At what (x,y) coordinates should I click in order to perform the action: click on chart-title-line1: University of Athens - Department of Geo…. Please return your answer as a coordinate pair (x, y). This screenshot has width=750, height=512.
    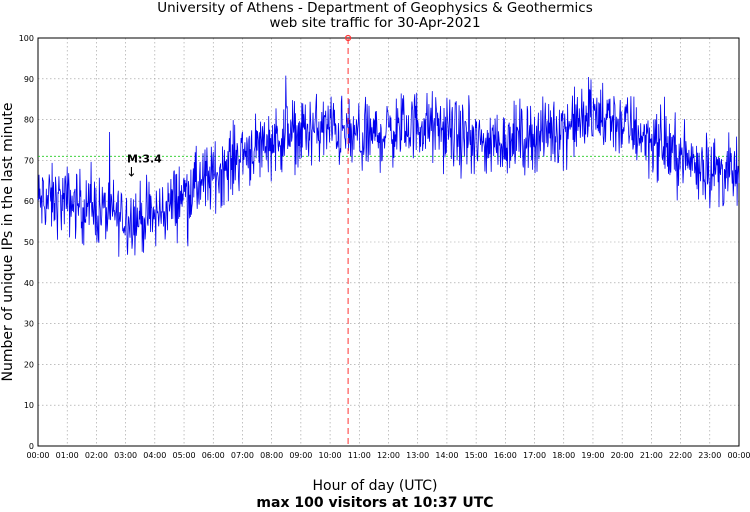
    Looking at the image, I should click on (375, 8).